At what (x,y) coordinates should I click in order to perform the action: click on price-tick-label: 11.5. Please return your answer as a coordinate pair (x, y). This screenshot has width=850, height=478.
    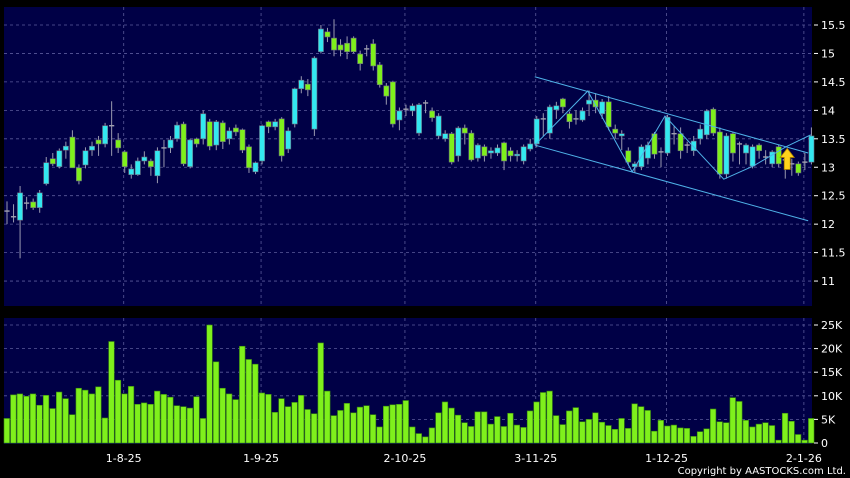
    Looking at the image, I should click on (833, 253).